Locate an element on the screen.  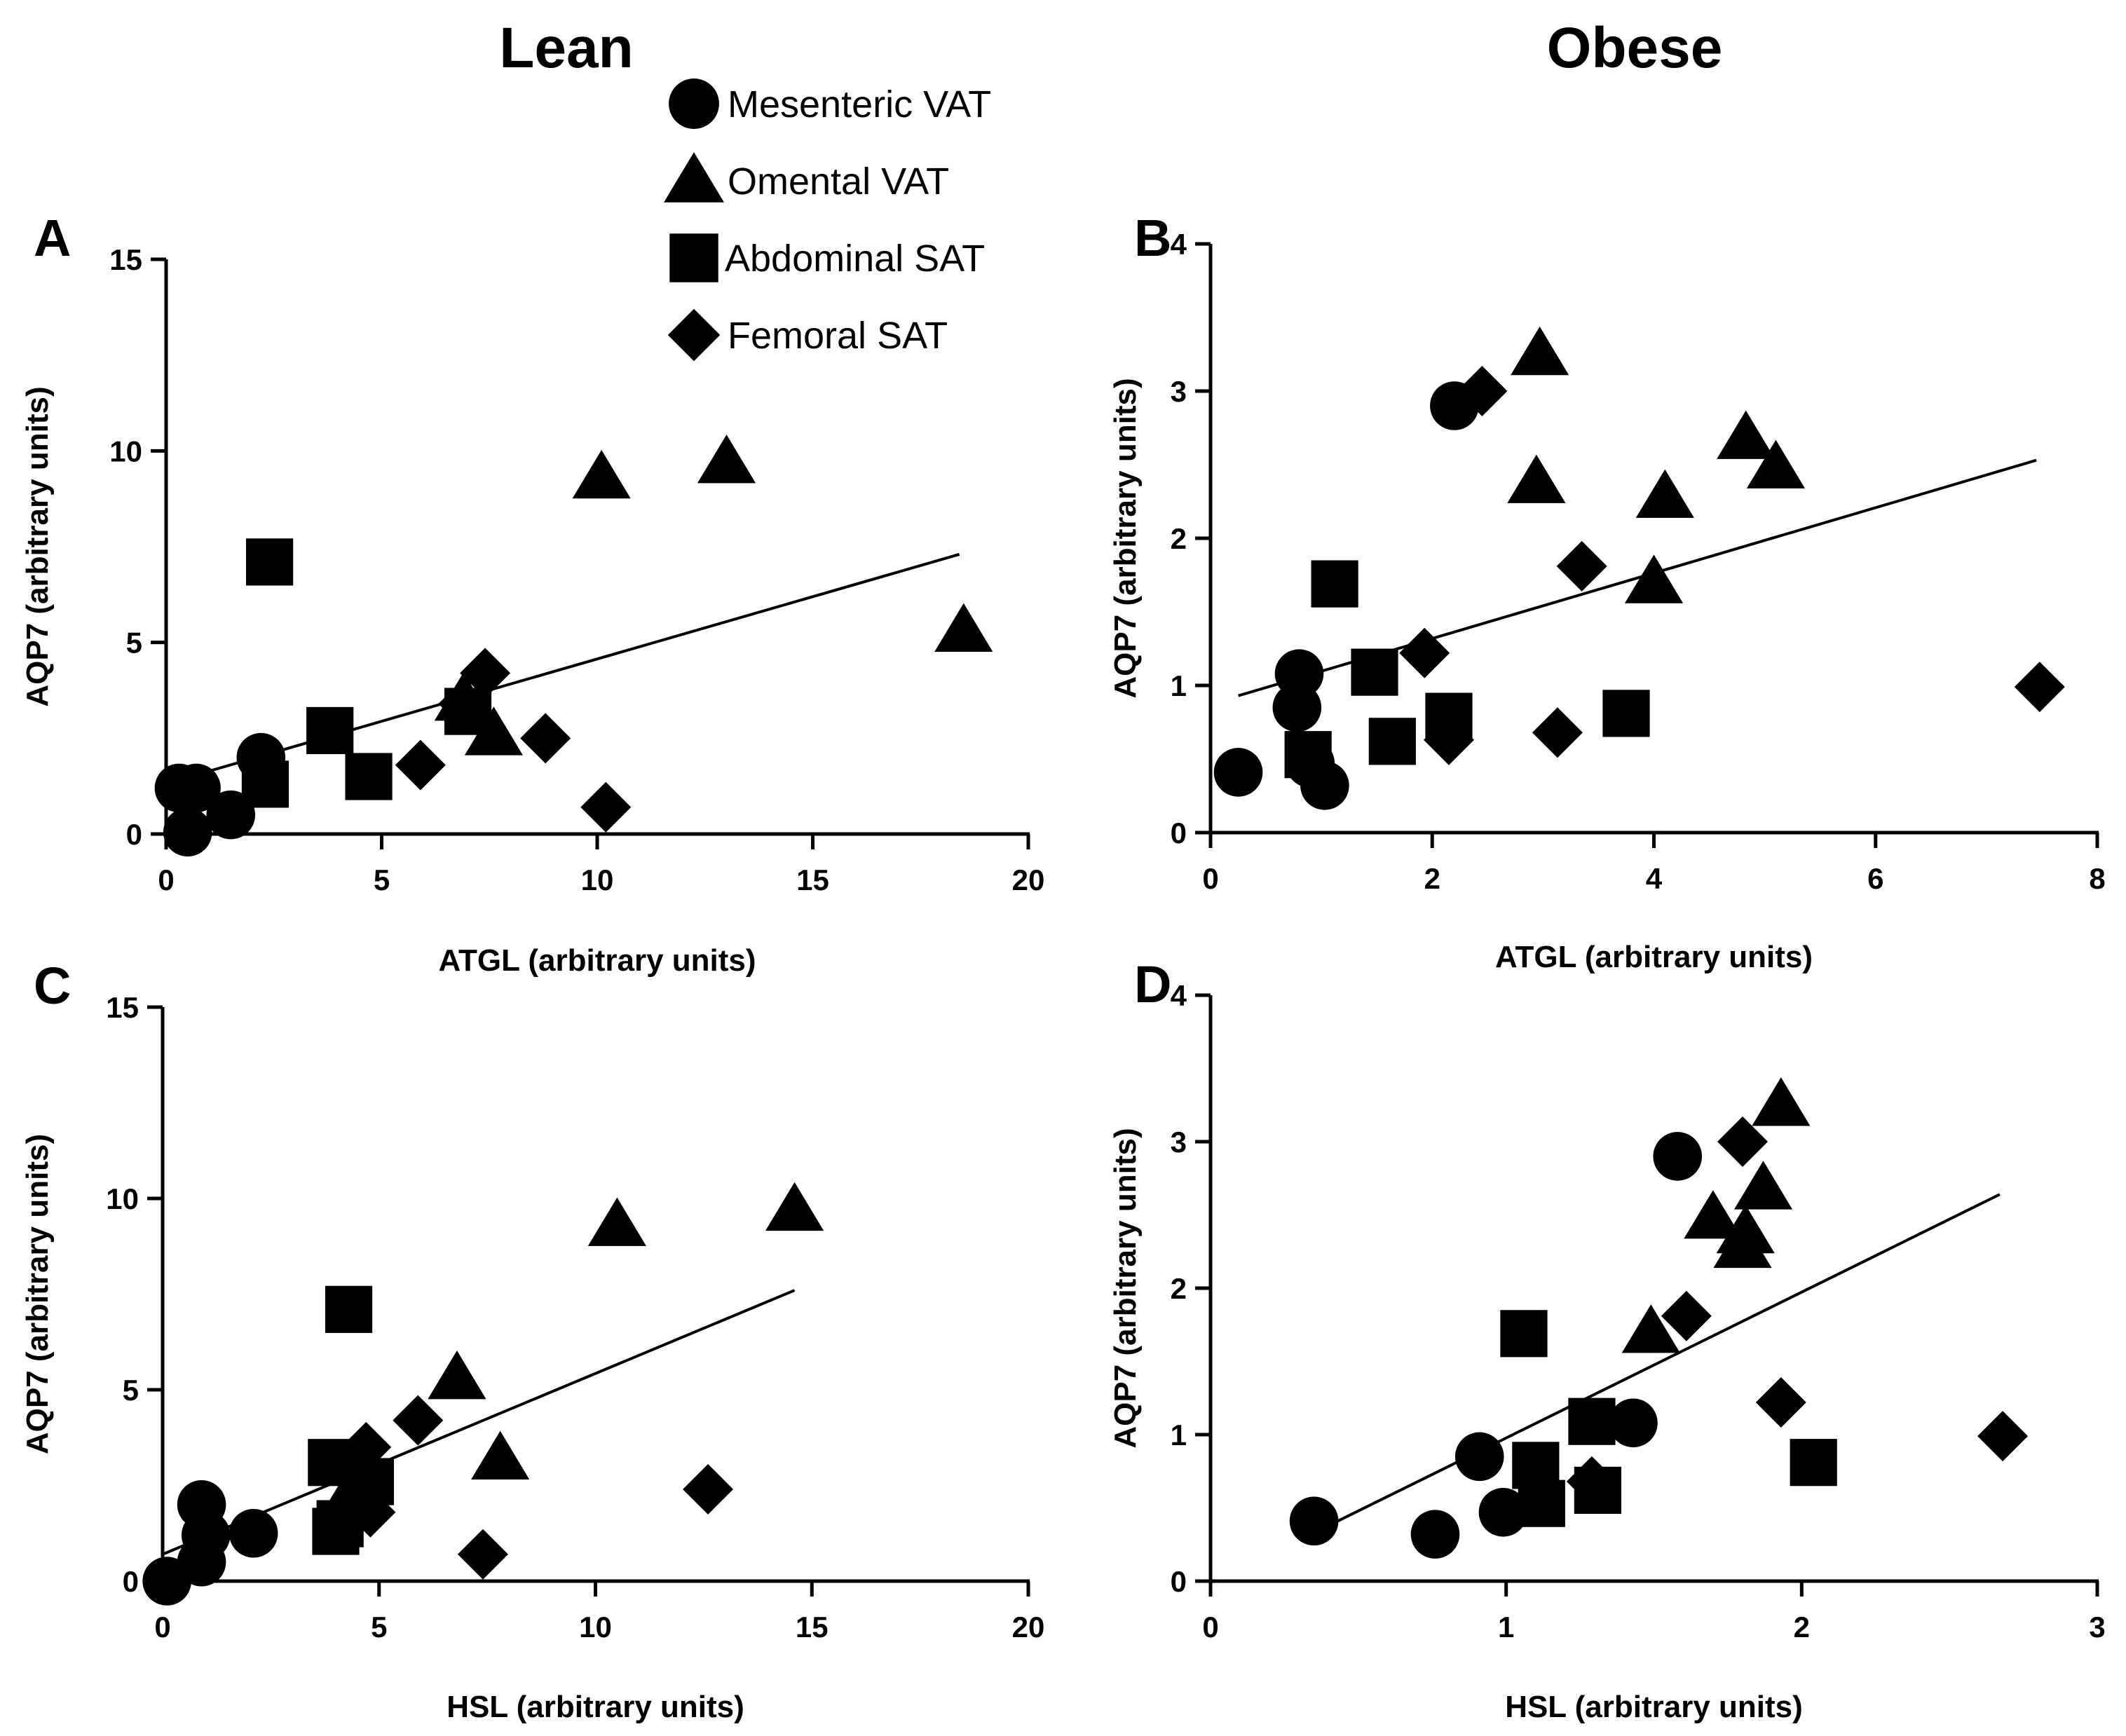
column-title-obese: Obese is located at coordinates (1635, 48).